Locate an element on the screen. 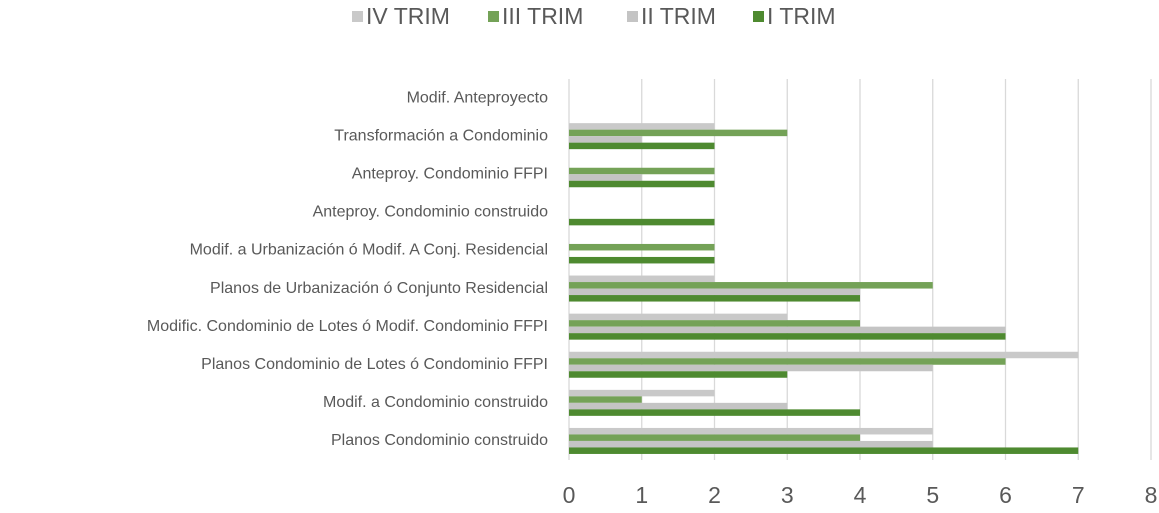  category-label: Modif. a Condominio construido is located at coordinates (435, 402).